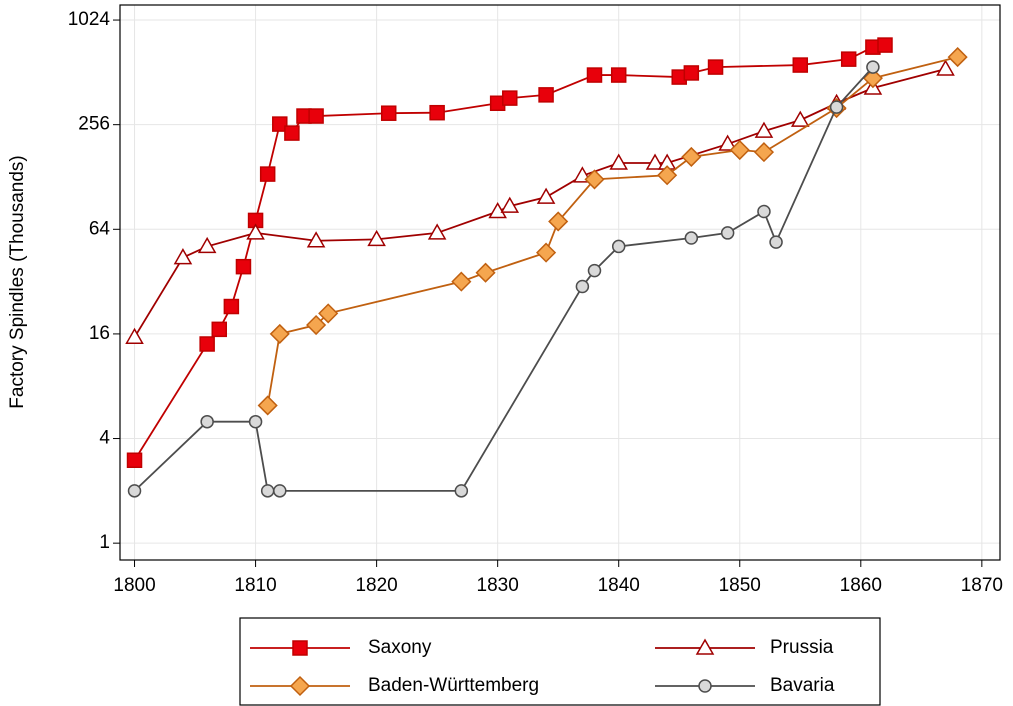 This screenshot has height=706, width=1013. I want to click on x-tick-label: 1850, so click(740, 585).